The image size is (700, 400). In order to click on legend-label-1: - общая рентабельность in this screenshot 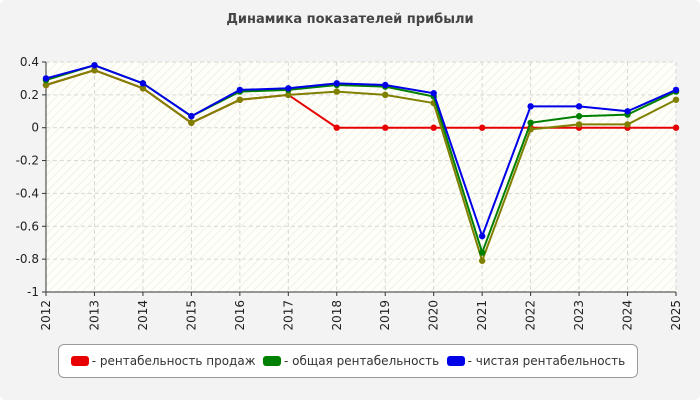, I will do `click(362, 361)`.